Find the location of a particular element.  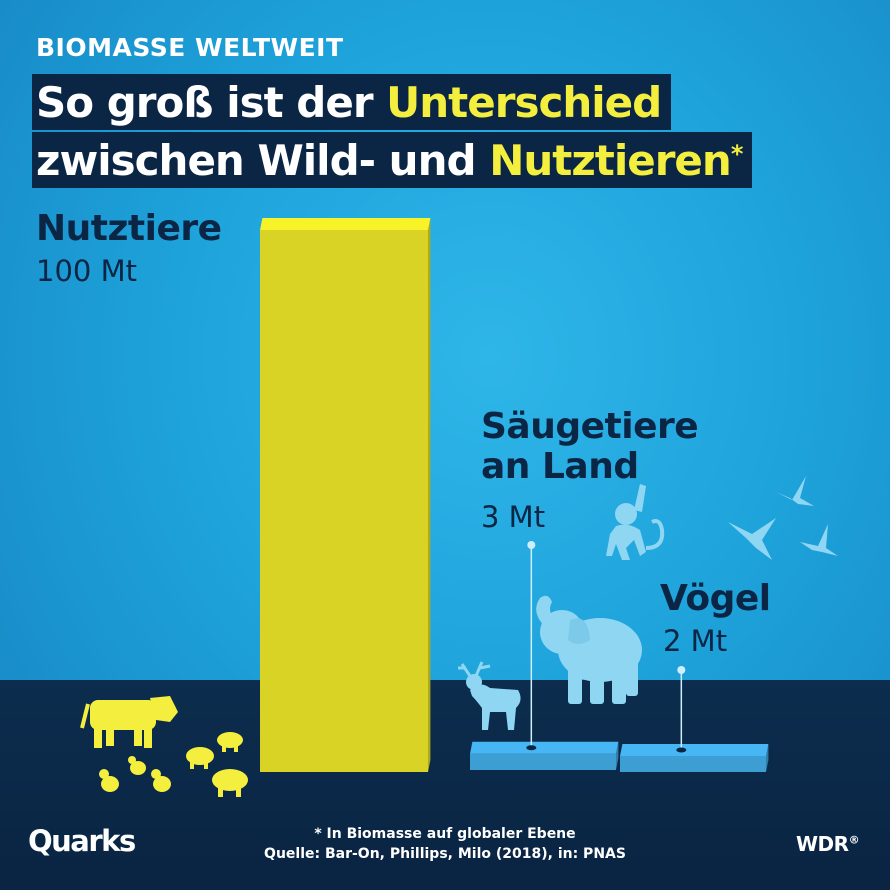

label-saeugetiere-line2: an Land is located at coordinates (560, 466).